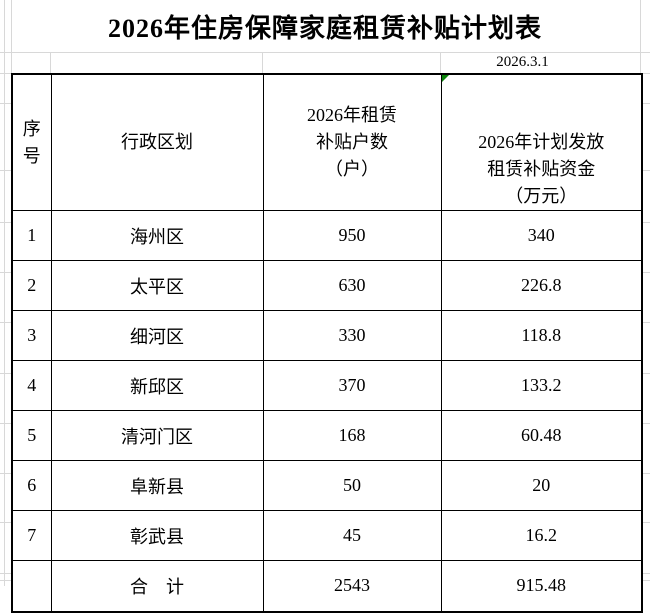 This screenshot has height=613, width=650. Describe the element at coordinates (541, 335) in the screenshot. I see `cell-funds: 118.8` at that location.